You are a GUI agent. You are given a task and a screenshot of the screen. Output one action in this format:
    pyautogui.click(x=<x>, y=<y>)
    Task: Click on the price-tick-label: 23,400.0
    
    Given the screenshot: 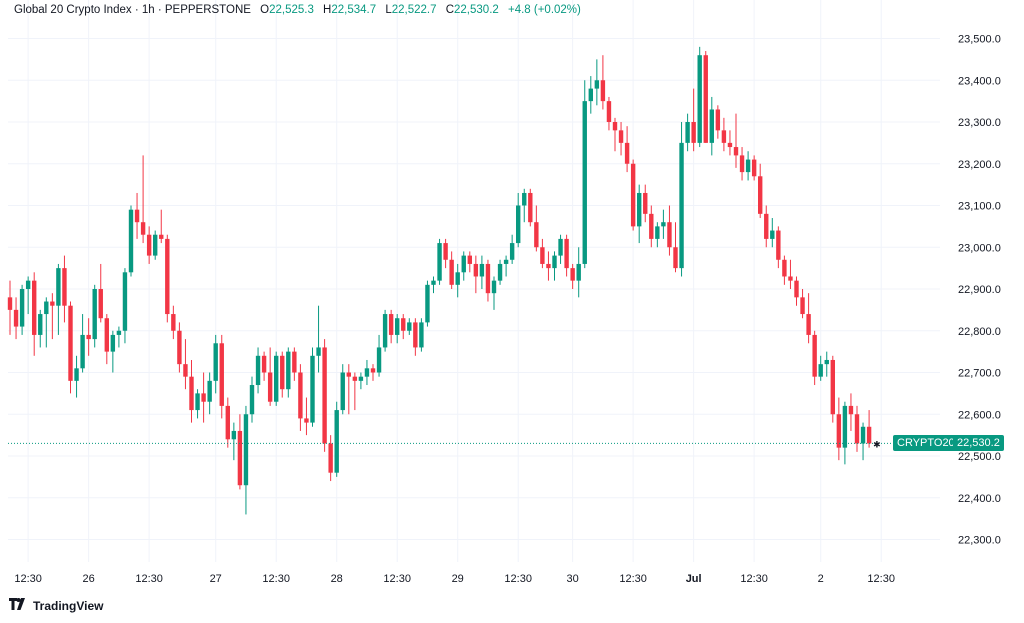 What is the action you would take?
    pyautogui.click(x=979, y=81)
    